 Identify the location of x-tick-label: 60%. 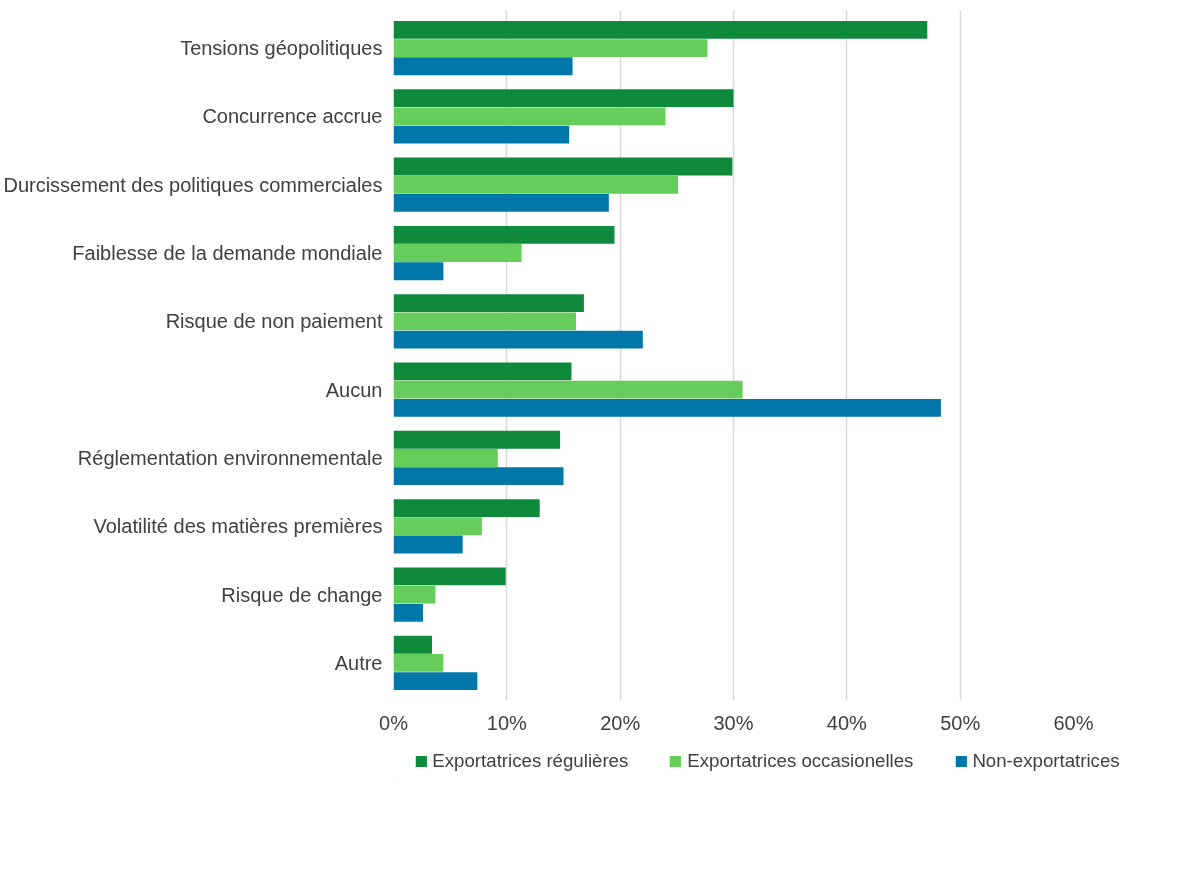
(1073, 722).